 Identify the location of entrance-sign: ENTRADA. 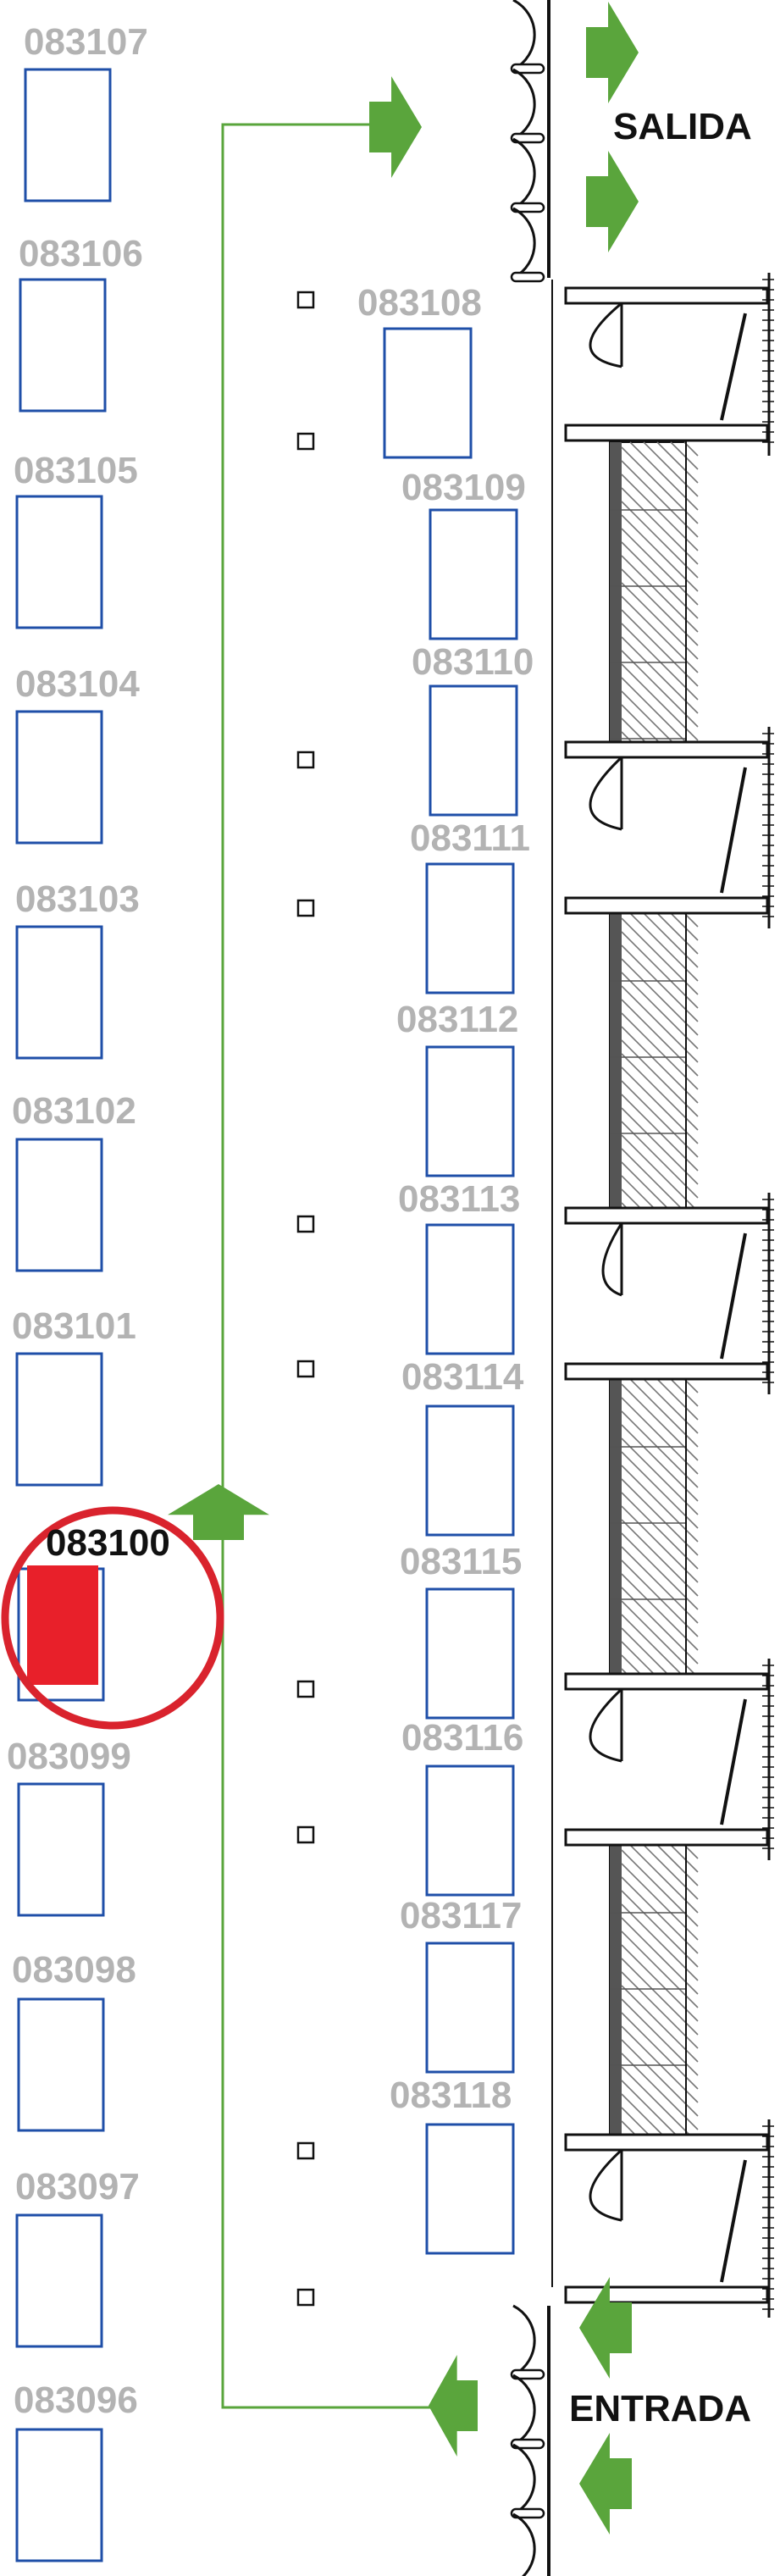
(660, 2408).